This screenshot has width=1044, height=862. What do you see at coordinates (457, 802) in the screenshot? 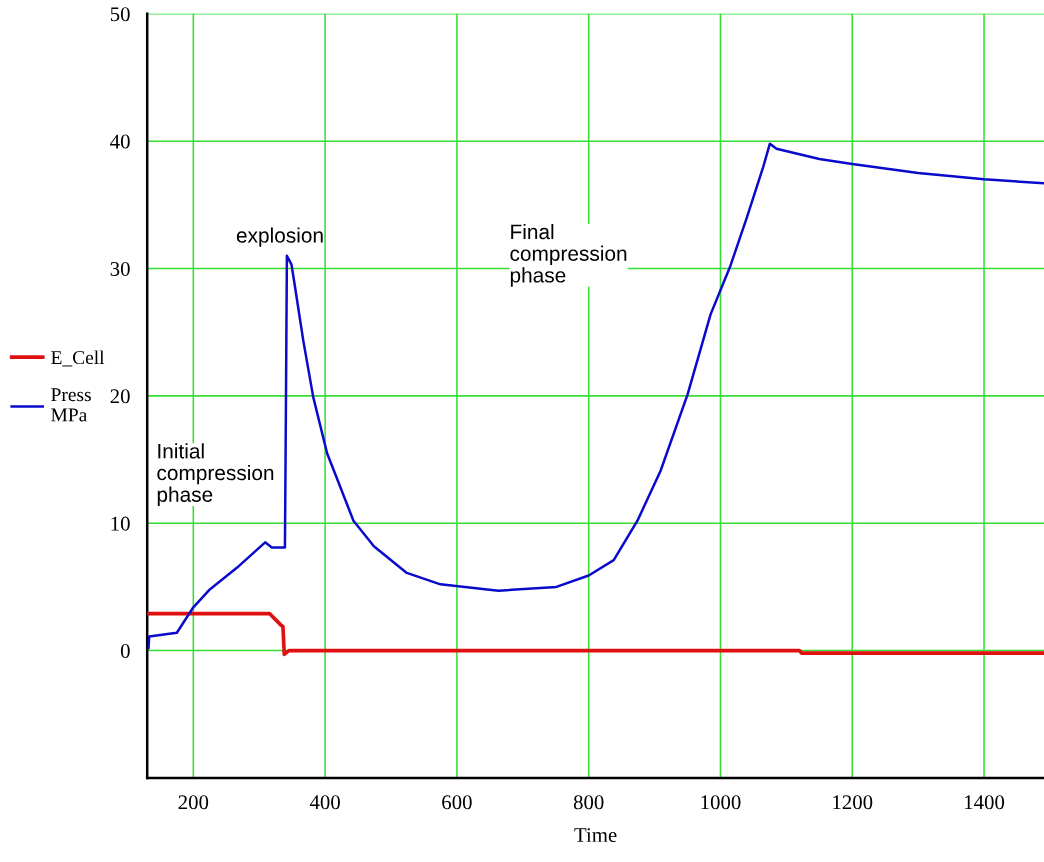
I see `x-tick-label: 600` at bounding box center [457, 802].